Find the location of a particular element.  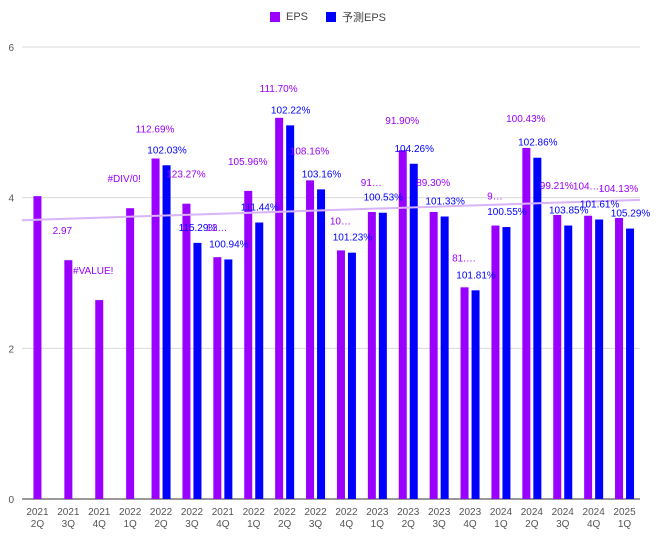

data-label-eps: 111.70% is located at coordinates (279, 89).